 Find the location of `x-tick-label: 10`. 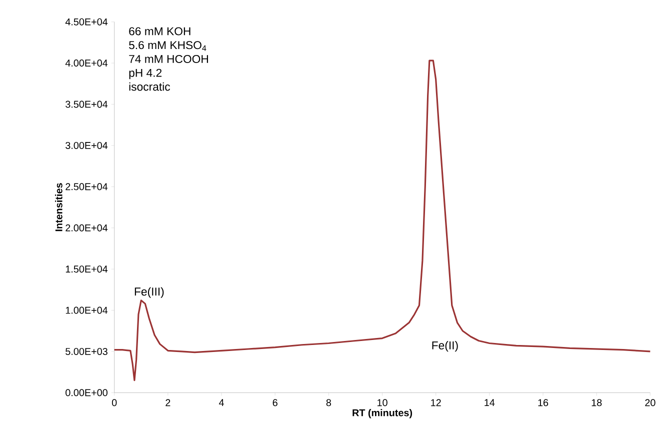

x-tick-label: 10 is located at coordinates (383, 402).